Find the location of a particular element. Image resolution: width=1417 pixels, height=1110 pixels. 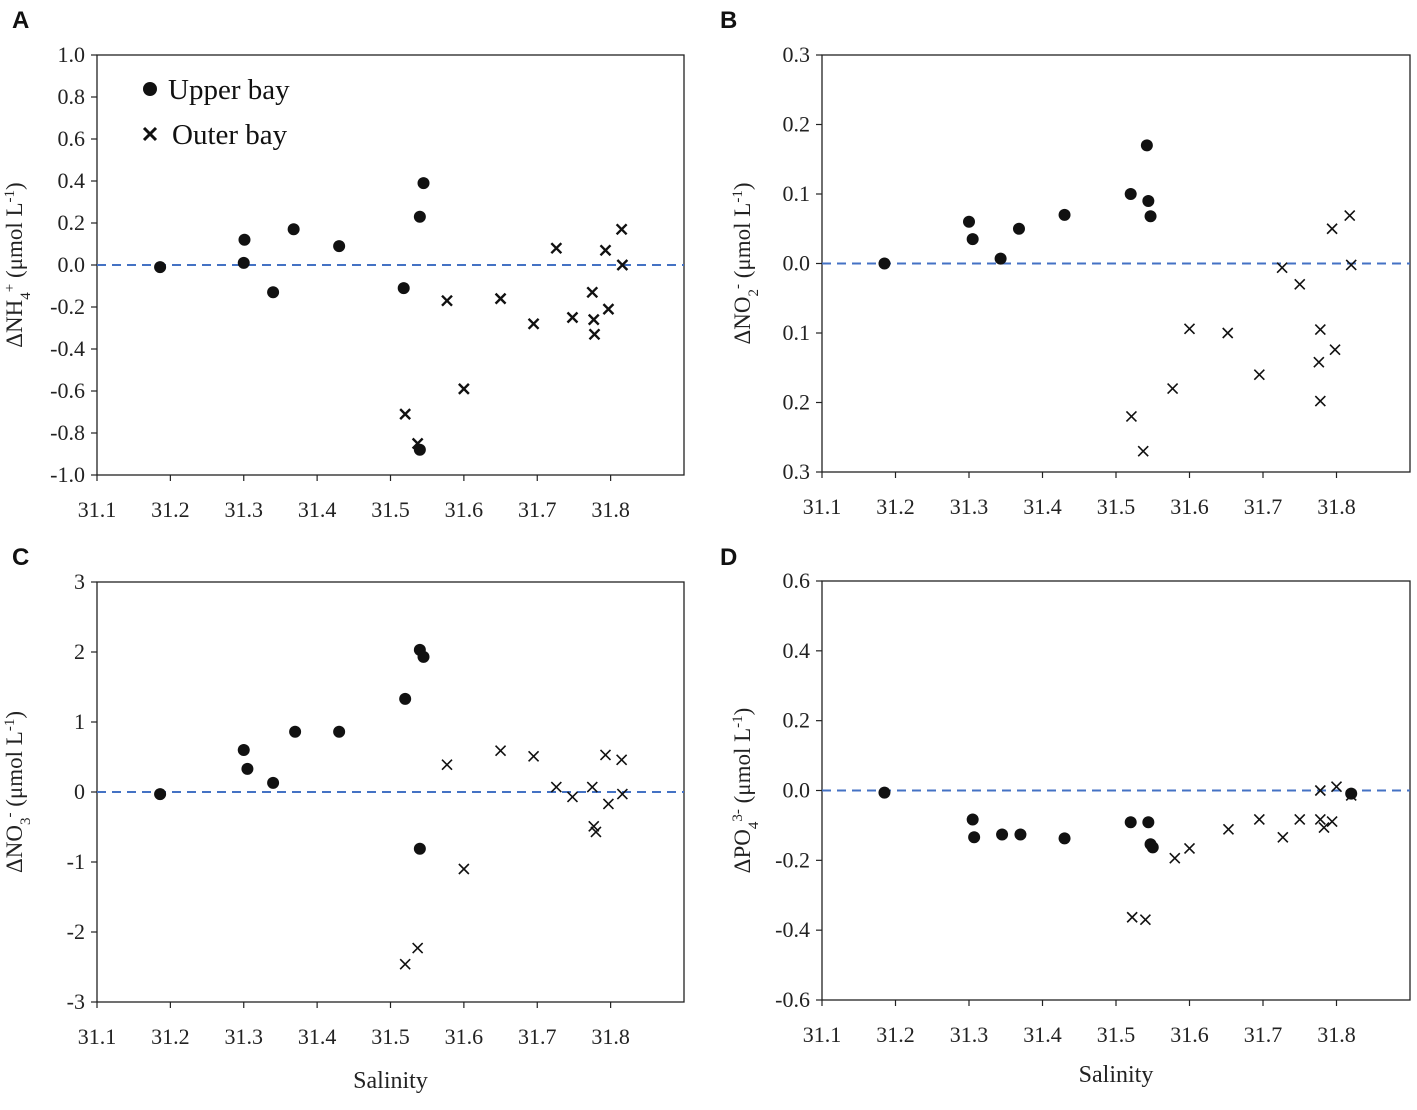

y-axis-label-part: ΔNH is located at coordinates (14, 324).